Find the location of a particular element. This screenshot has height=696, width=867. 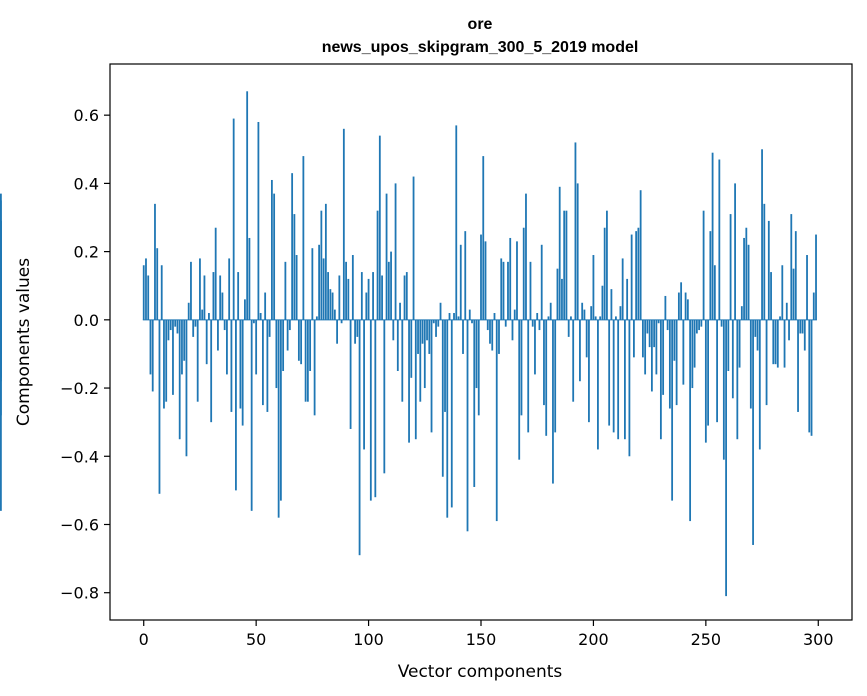

y-tick-label: 0.2 is located at coordinates (86, 252).